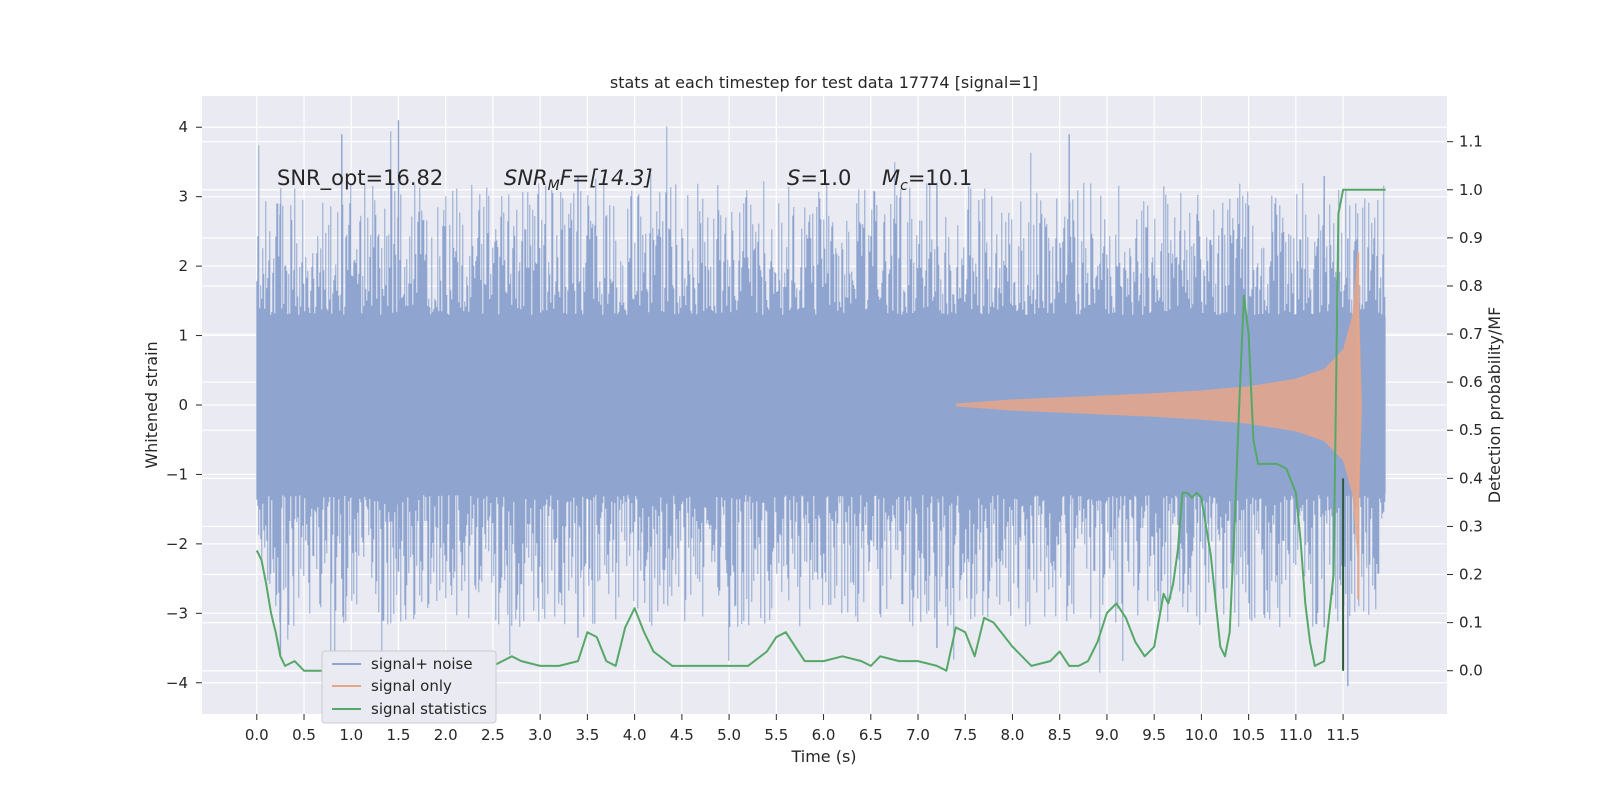  Describe the element at coordinates (1471, 671) in the screenshot. I see `y2-tick-label: 0.0` at that location.